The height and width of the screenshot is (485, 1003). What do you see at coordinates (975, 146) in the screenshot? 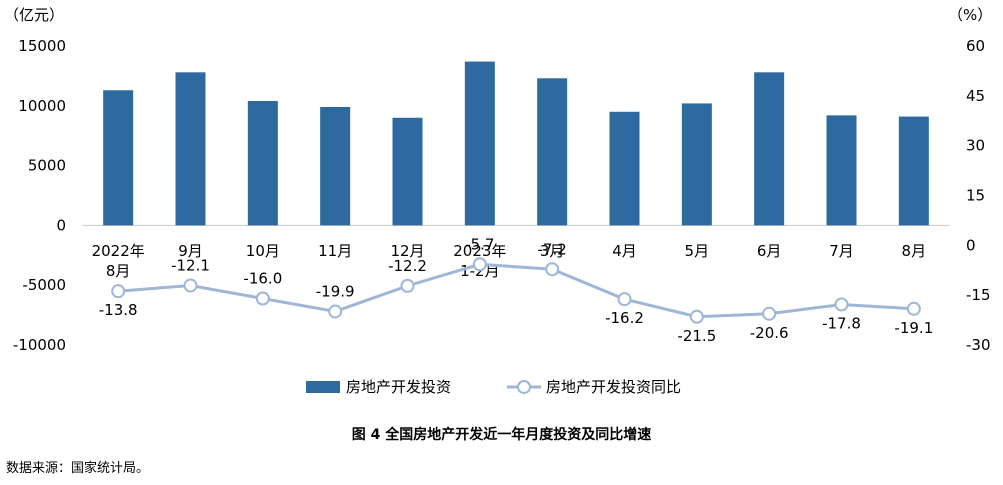
I see `y-right-tick-label: 30` at bounding box center [975, 146].